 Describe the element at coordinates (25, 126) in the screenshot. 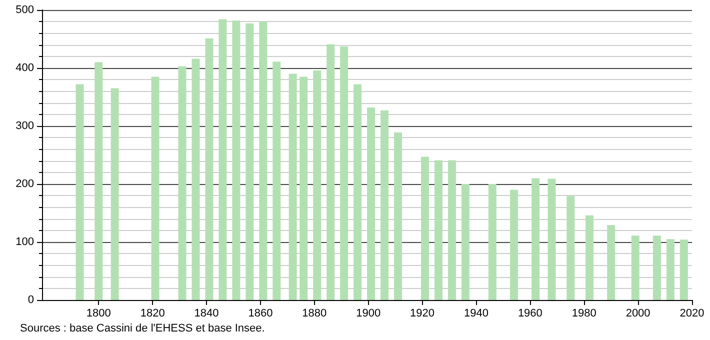

I see `y-tick-label: 300` at that location.